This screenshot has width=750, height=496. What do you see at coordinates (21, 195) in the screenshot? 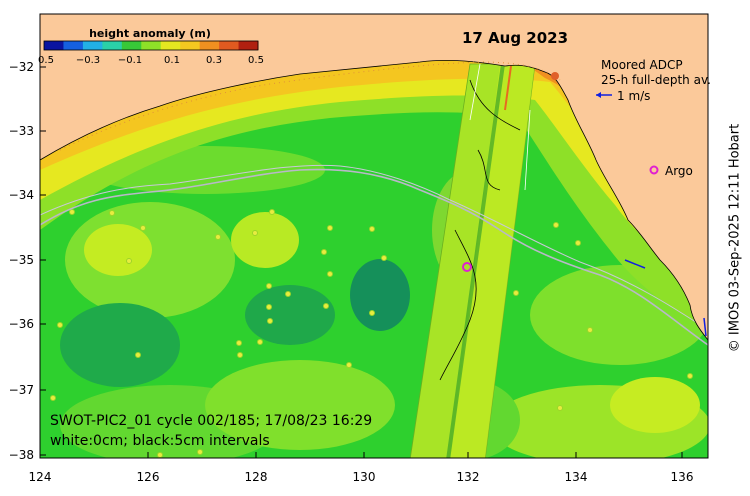
I see `y-tick-label: −34` at bounding box center [21, 195].